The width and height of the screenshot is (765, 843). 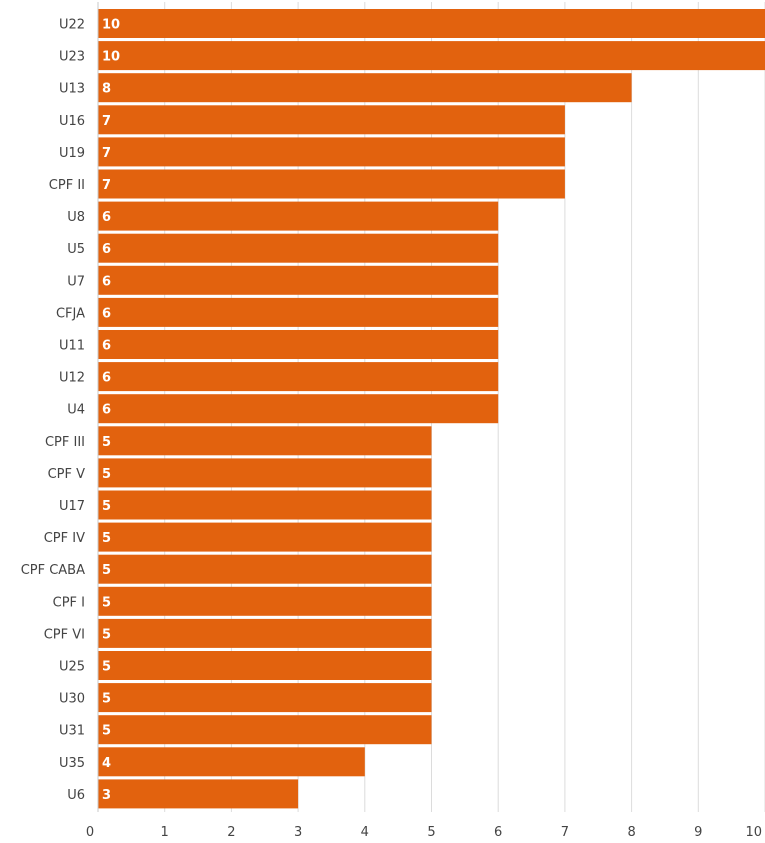 What do you see at coordinates (64, 538) in the screenshot?
I see `category-label: CPF IV` at bounding box center [64, 538].